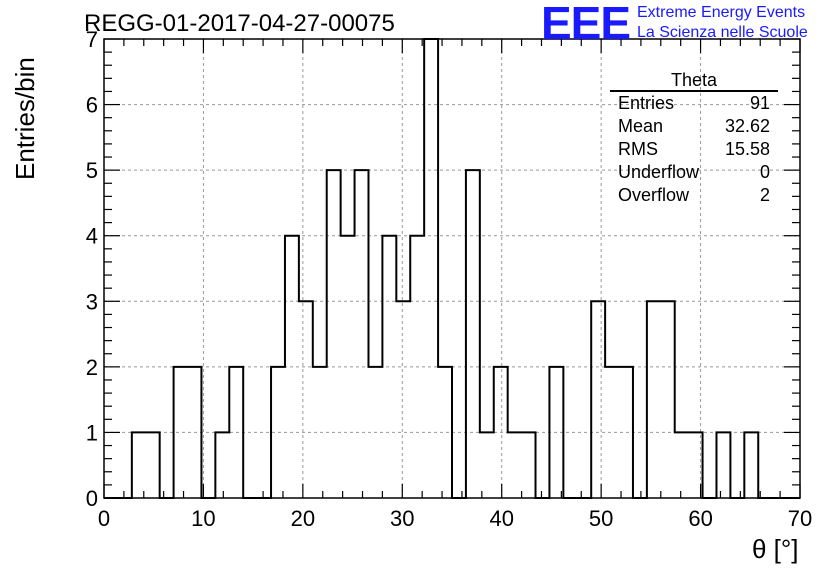 This screenshot has height=572, width=836. Describe the element at coordinates (25, 118) in the screenshot. I see `y-axis-label: Entries/bin` at that location.